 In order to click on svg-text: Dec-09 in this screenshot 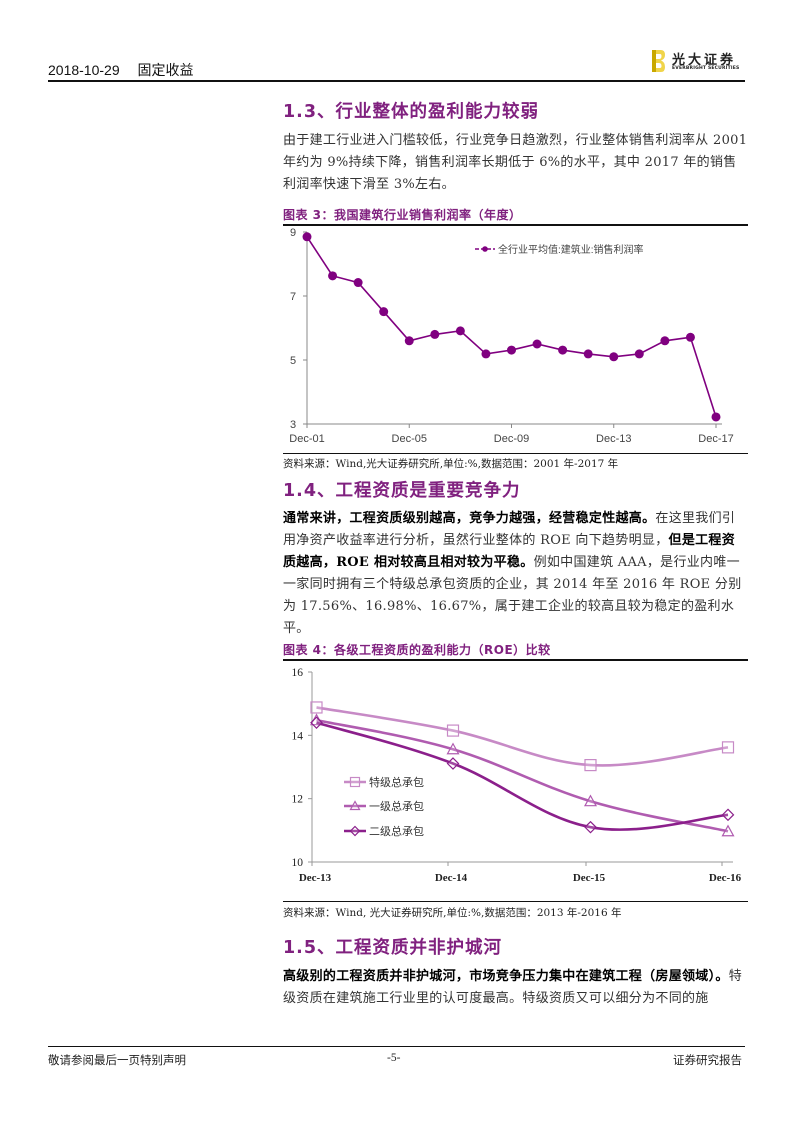, I will do `click(511, 439)`.